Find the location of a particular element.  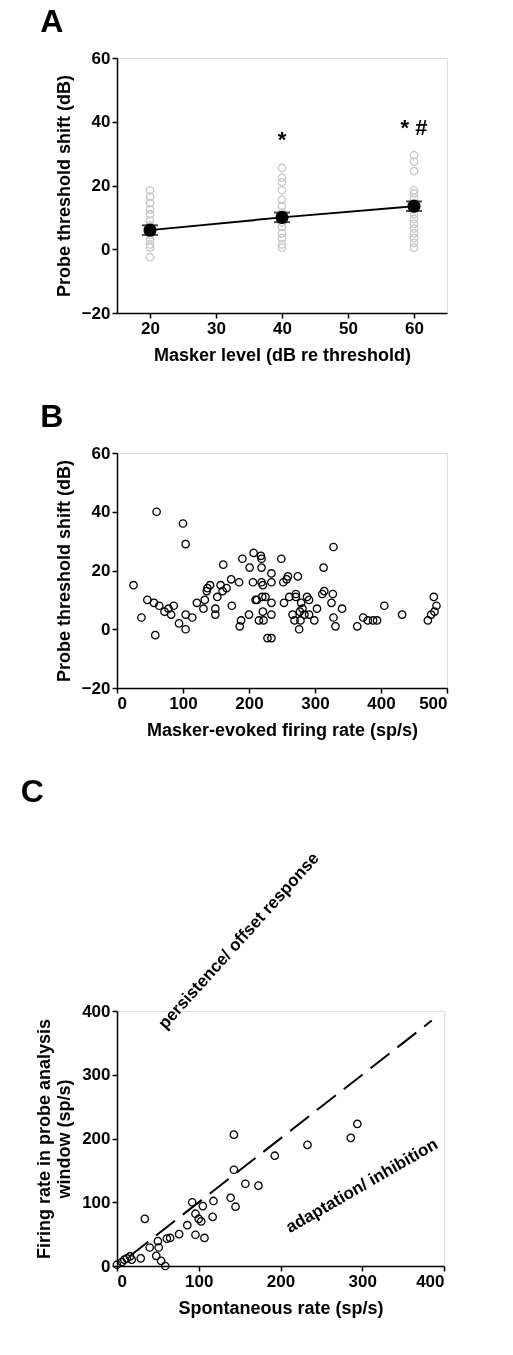

x-axis-title: Spontaneous rate (sp/s) is located at coordinates (281, 1307).